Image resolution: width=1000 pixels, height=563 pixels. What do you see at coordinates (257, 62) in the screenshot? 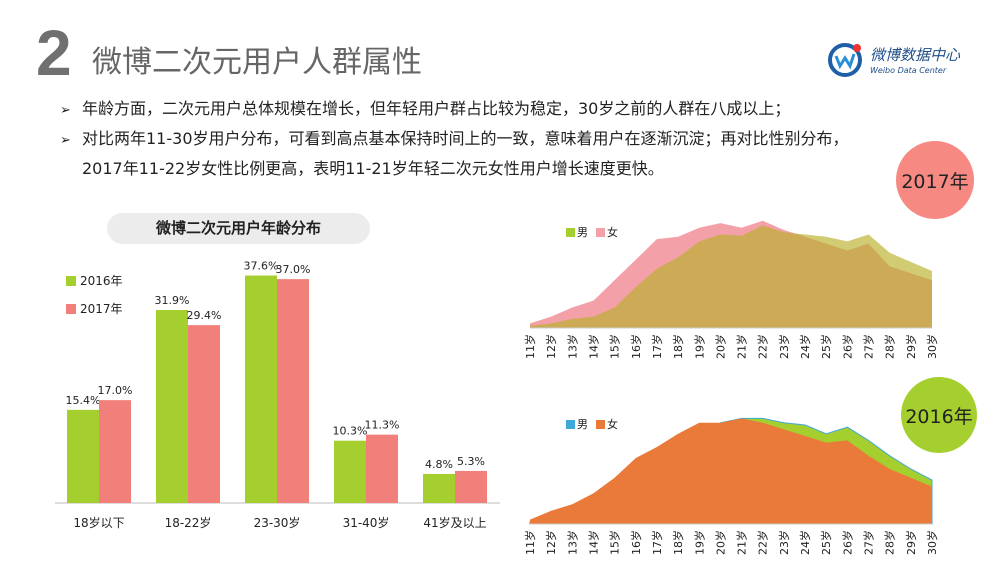
I see `page-title: 微博二次元用户人群属性` at bounding box center [257, 62].